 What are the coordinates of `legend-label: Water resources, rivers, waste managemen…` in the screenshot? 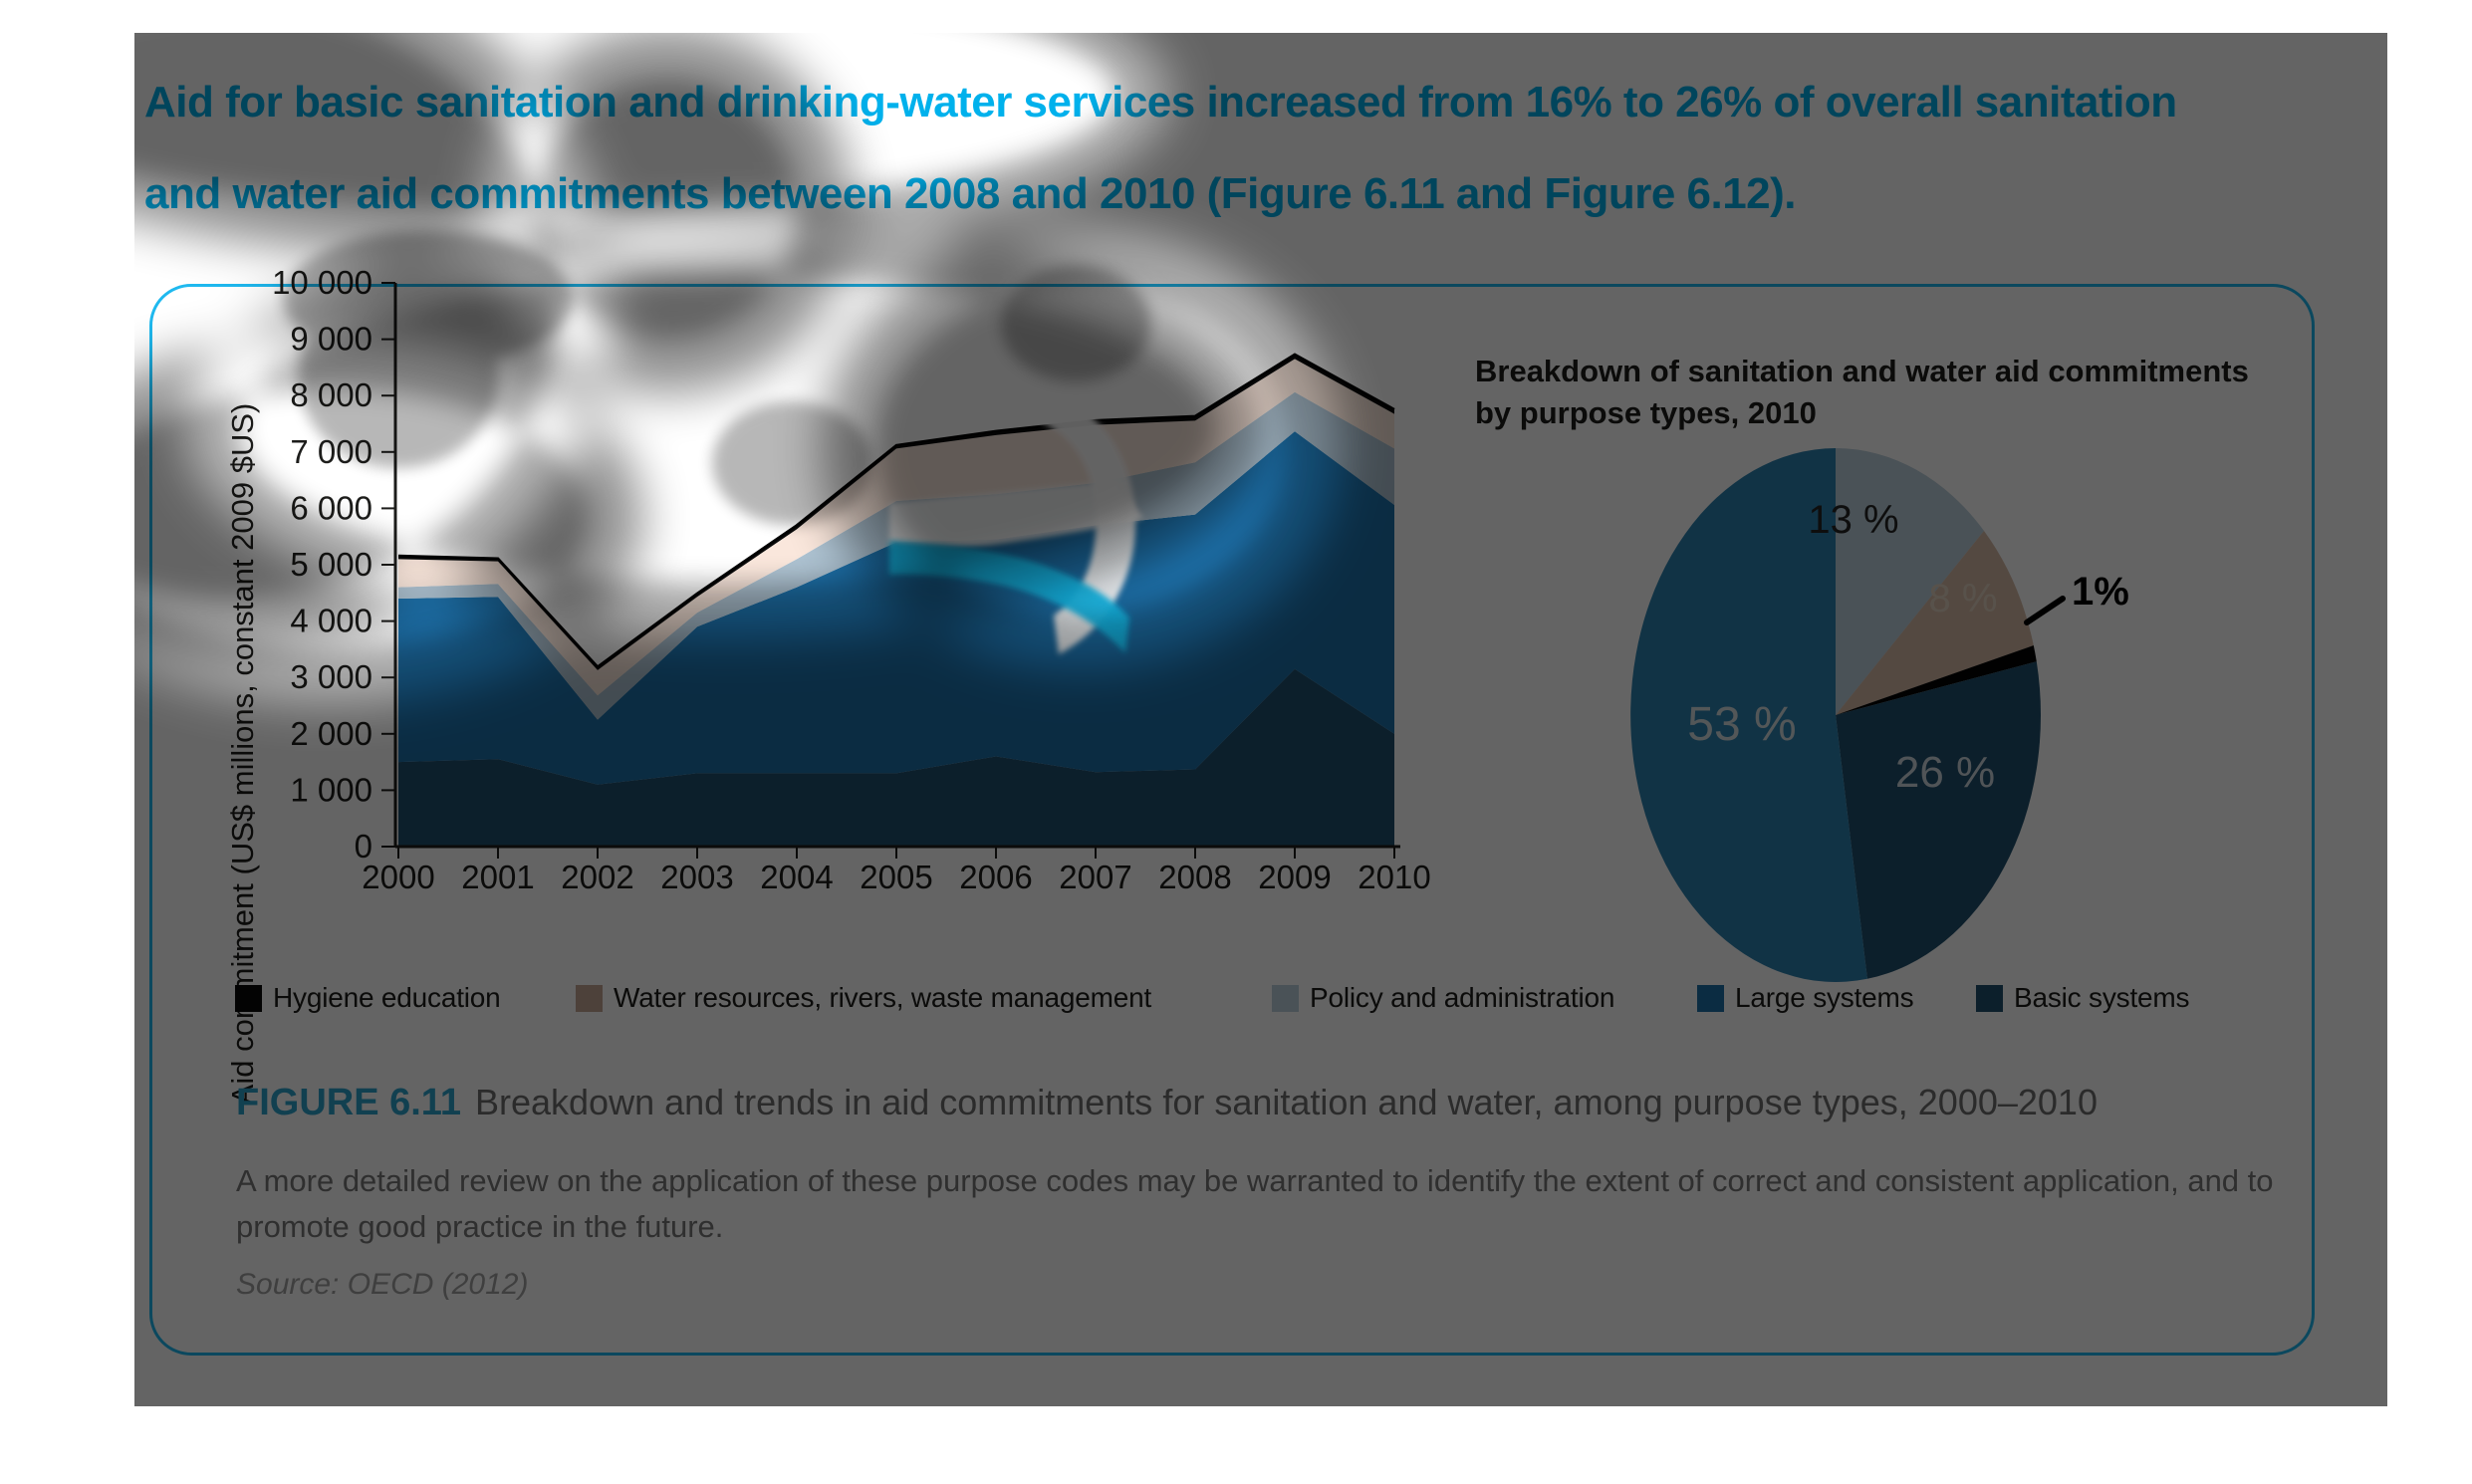 It's located at (883, 997).